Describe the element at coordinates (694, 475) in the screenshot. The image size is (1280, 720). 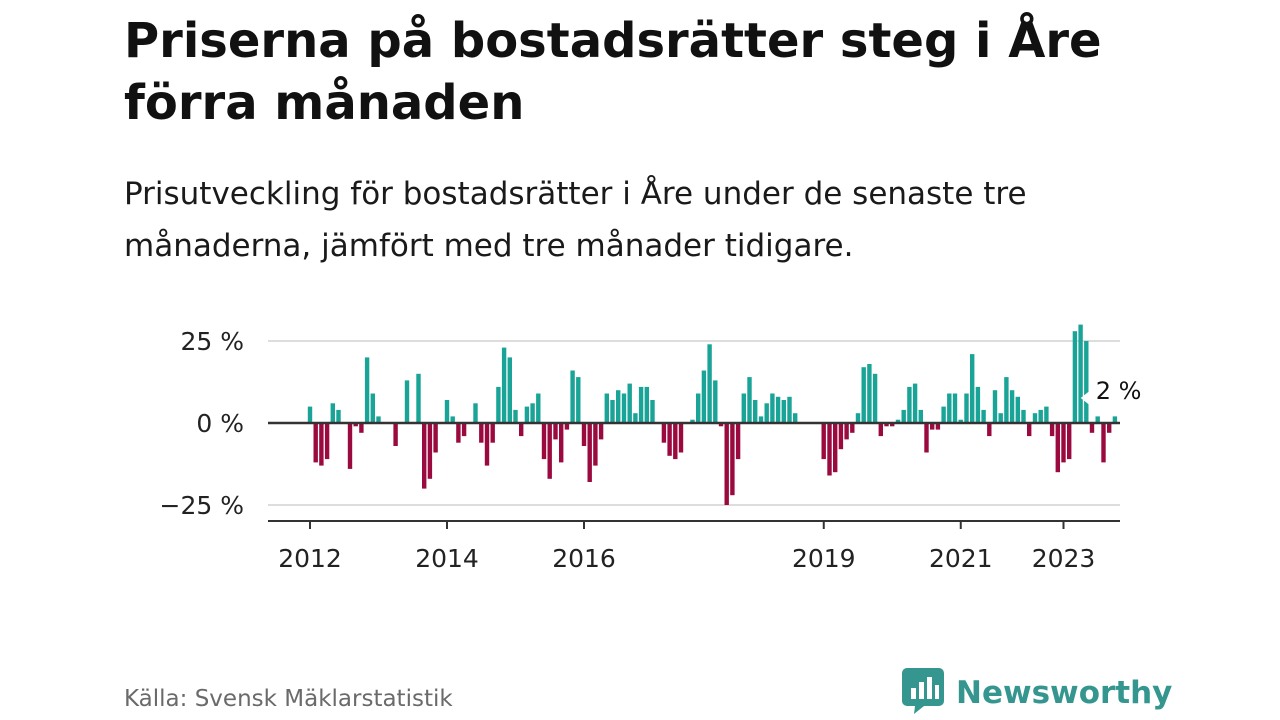
I see `axes` at that location.